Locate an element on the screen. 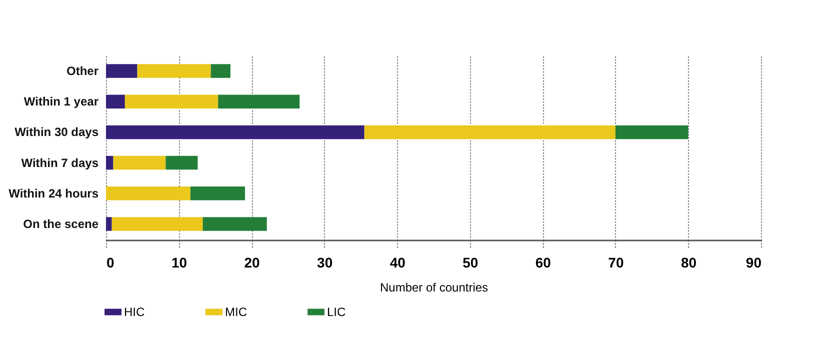 The width and height of the screenshot is (819, 357). x-tick-label: 80 is located at coordinates (688, 262).